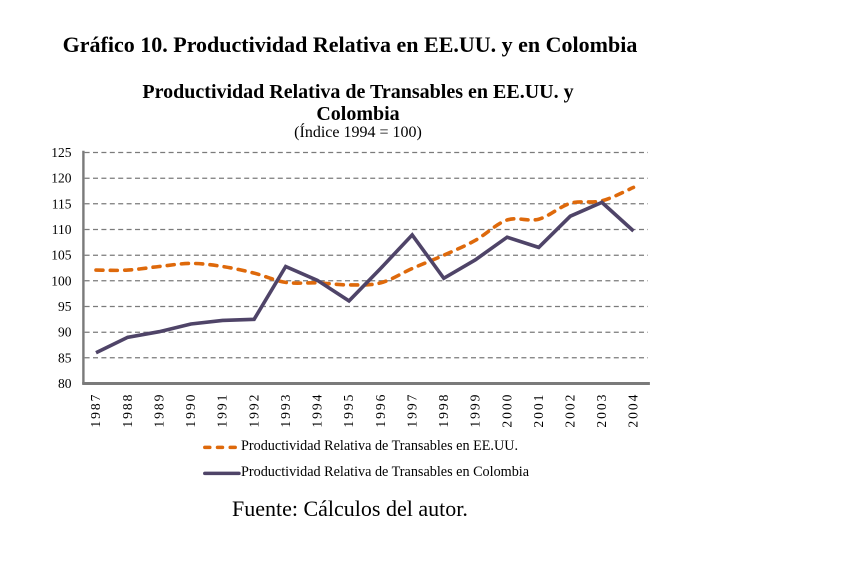 Image resolution: width=850 pixels, height=572 pixels. What do you see at coordinates (601, 410) in the screenshot?
I see `svg-text: 2003` at bounding box center [601, 410].